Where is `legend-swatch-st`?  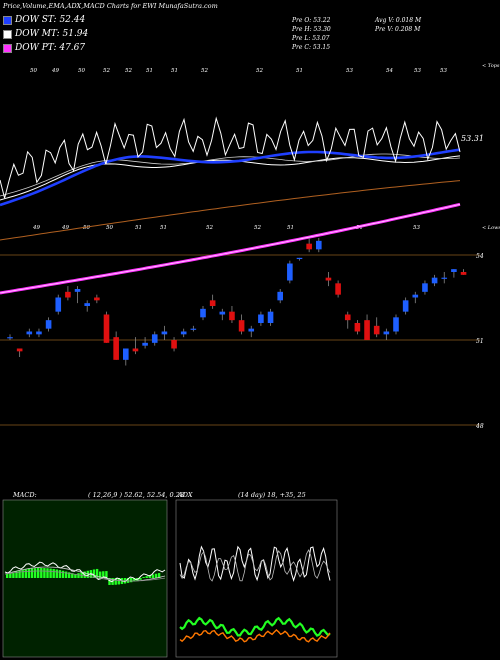 legend-swatch-st is located at coordinates (7, 20).